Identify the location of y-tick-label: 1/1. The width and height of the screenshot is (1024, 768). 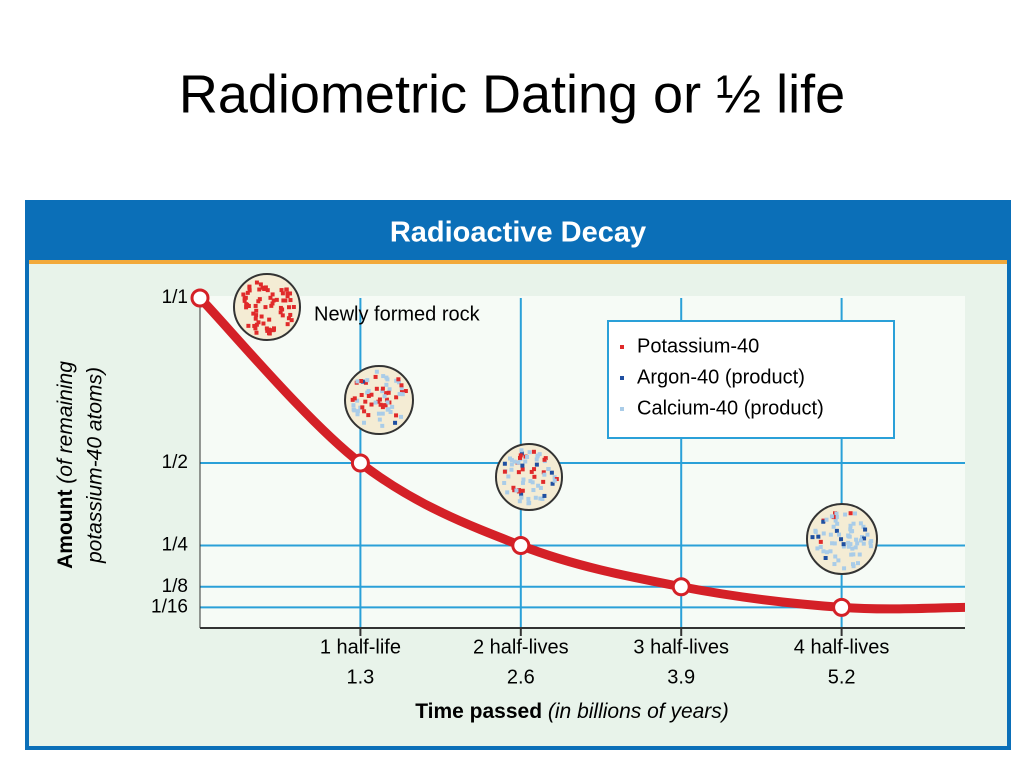
(175, 297).